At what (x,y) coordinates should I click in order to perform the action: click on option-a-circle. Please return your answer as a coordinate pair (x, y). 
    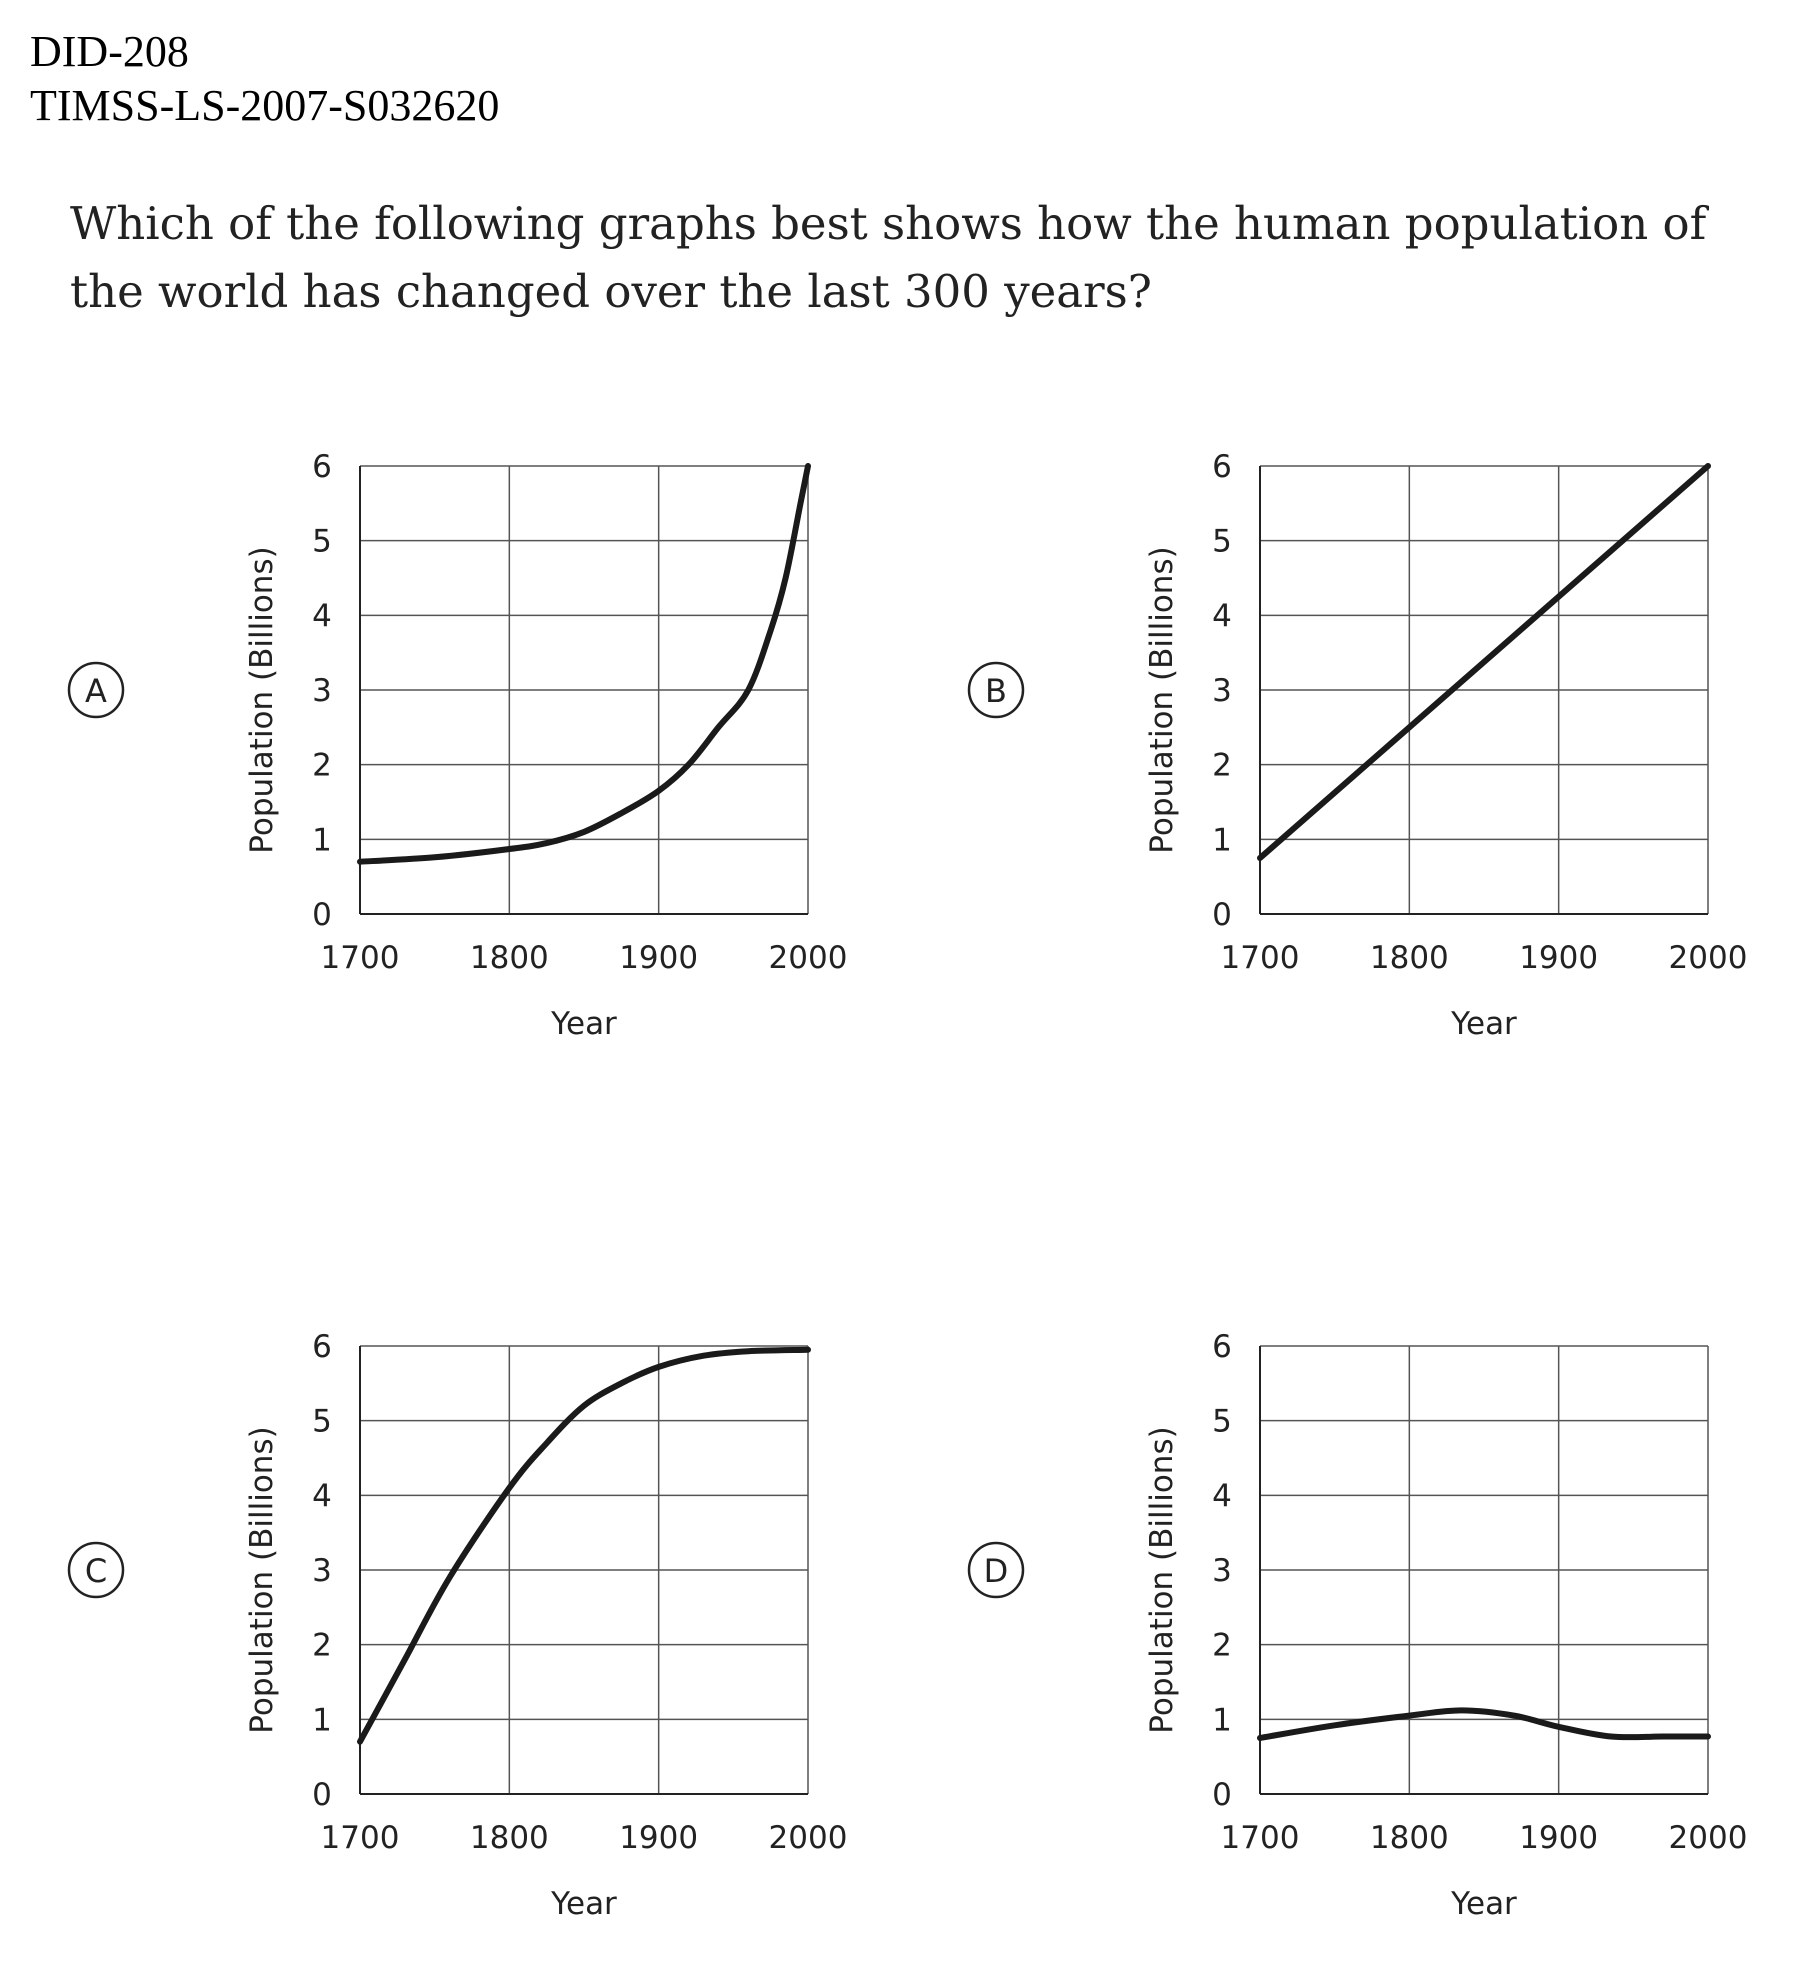
    Looking at the image, I should click on (96, 690).